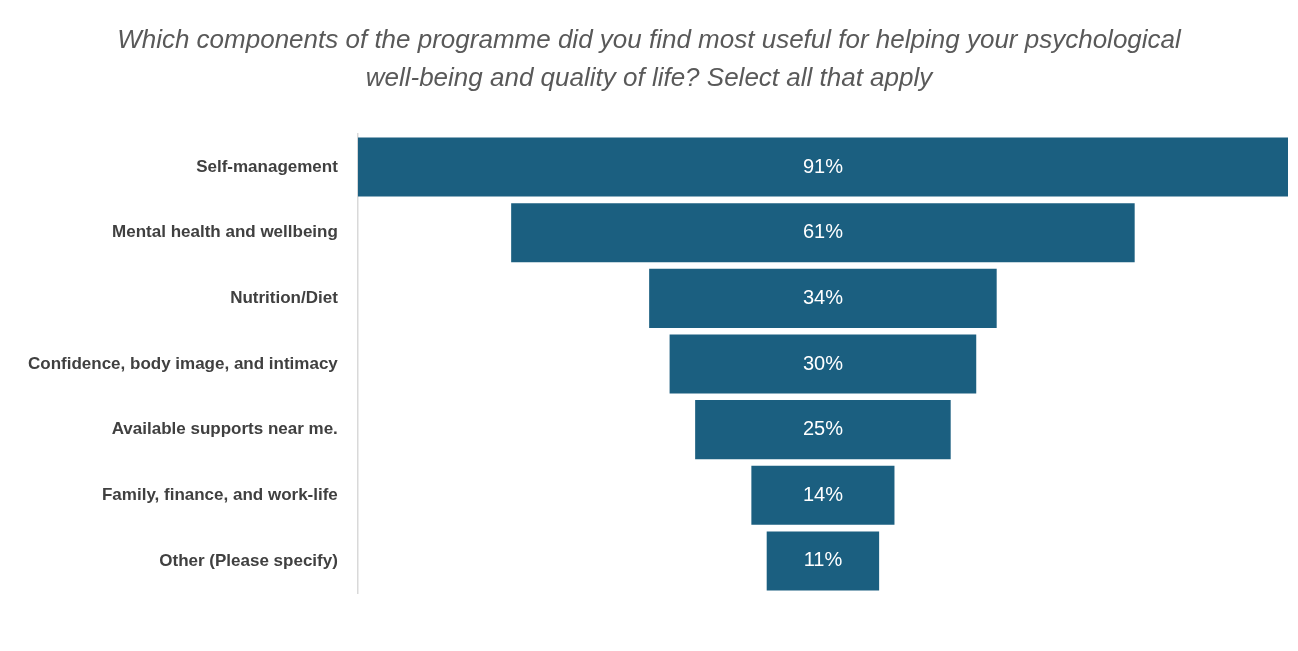 The width and height of the screenshot is (1298, 651). Describe the element at coordinates (248, 560) in the screenshot. I see `category-label: Other (Please specify)` at that location.